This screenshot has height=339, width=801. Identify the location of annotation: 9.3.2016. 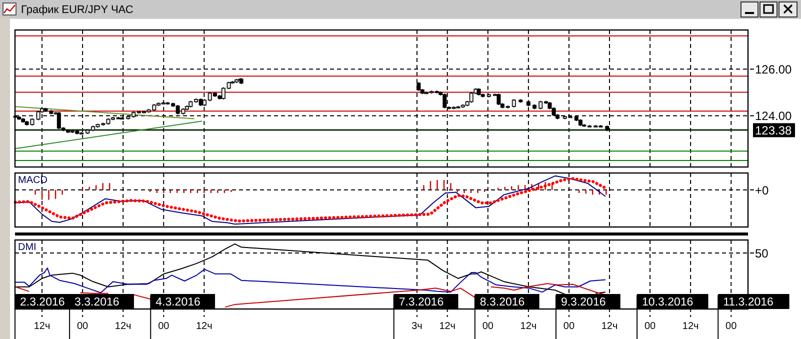
(583, 302).